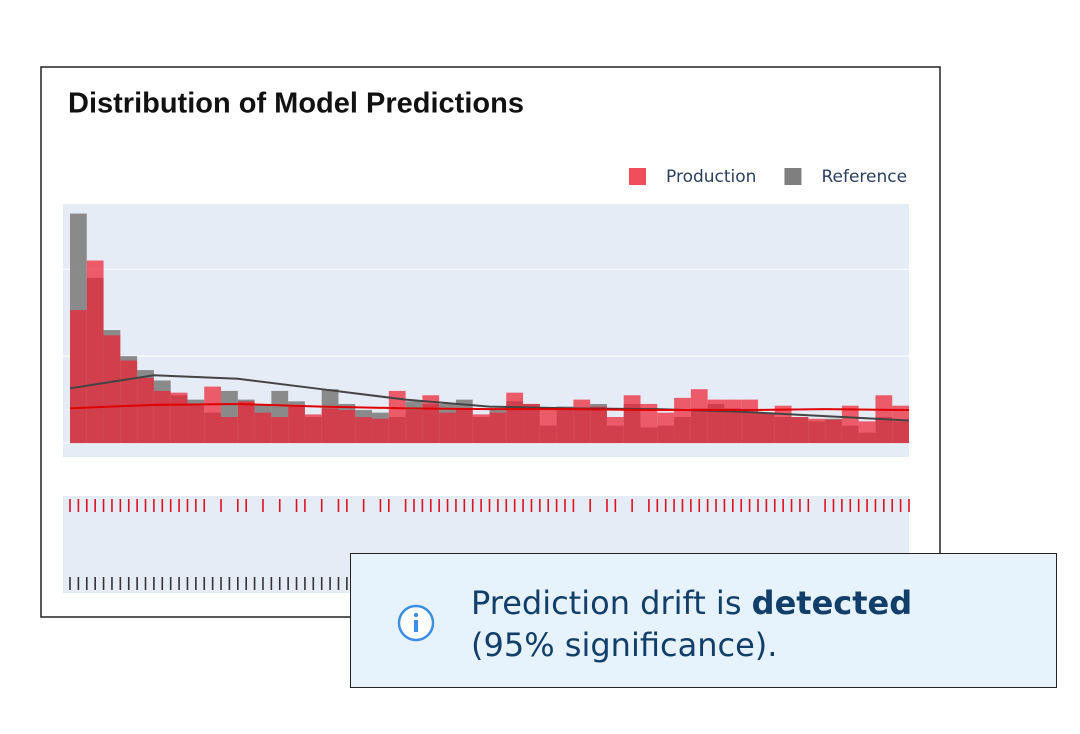 The width and height of the screenshot is (1080, 734). Describe the element at coordinates (832, 603) in the screenshot. I see `alert-emphasis: detected` at that location.